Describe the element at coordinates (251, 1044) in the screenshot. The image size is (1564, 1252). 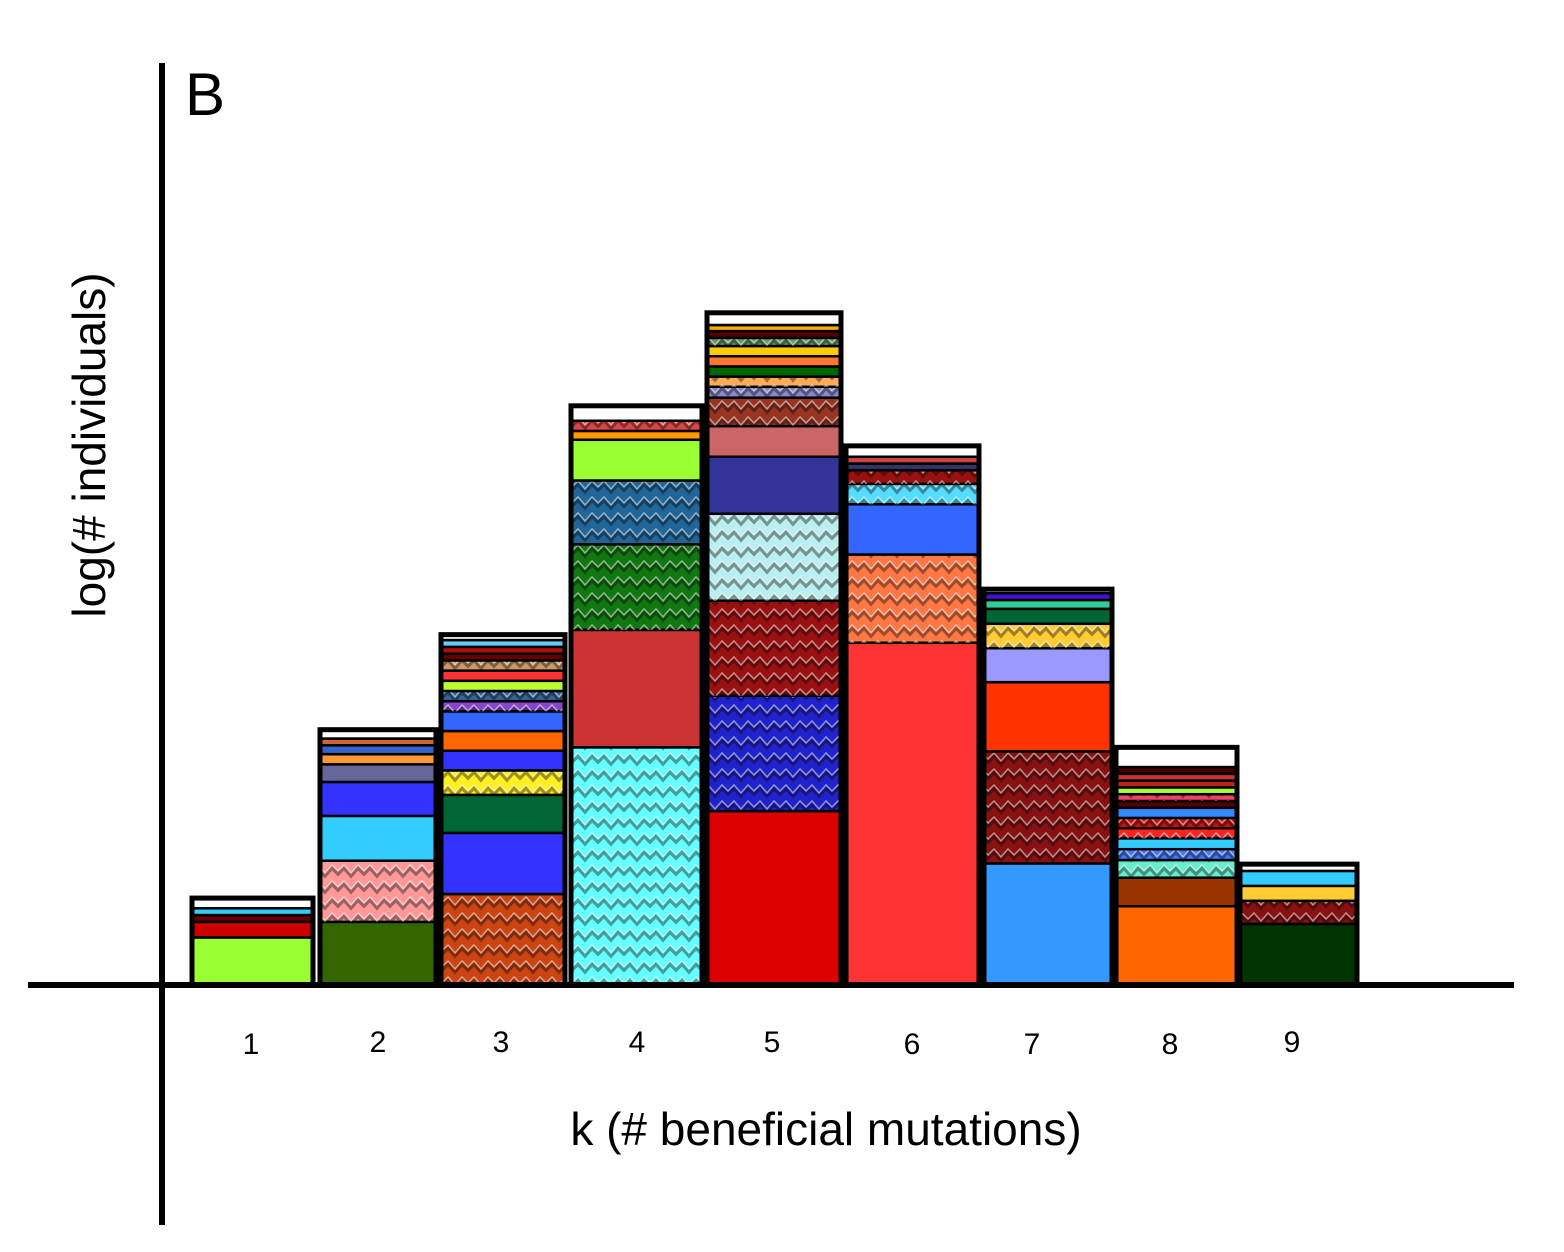
I see `x-tick-label: 1` at that location.